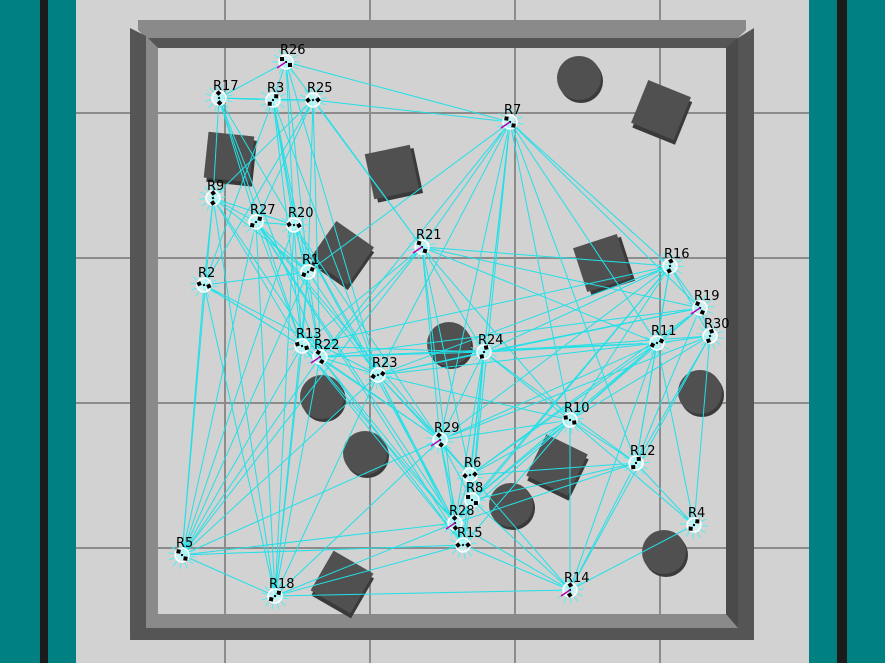 The height and width of the screenshot is (663, 885). Describe the element at coordinates (470, 533) in the screenshot. I see `robot-label: R15` at that location.